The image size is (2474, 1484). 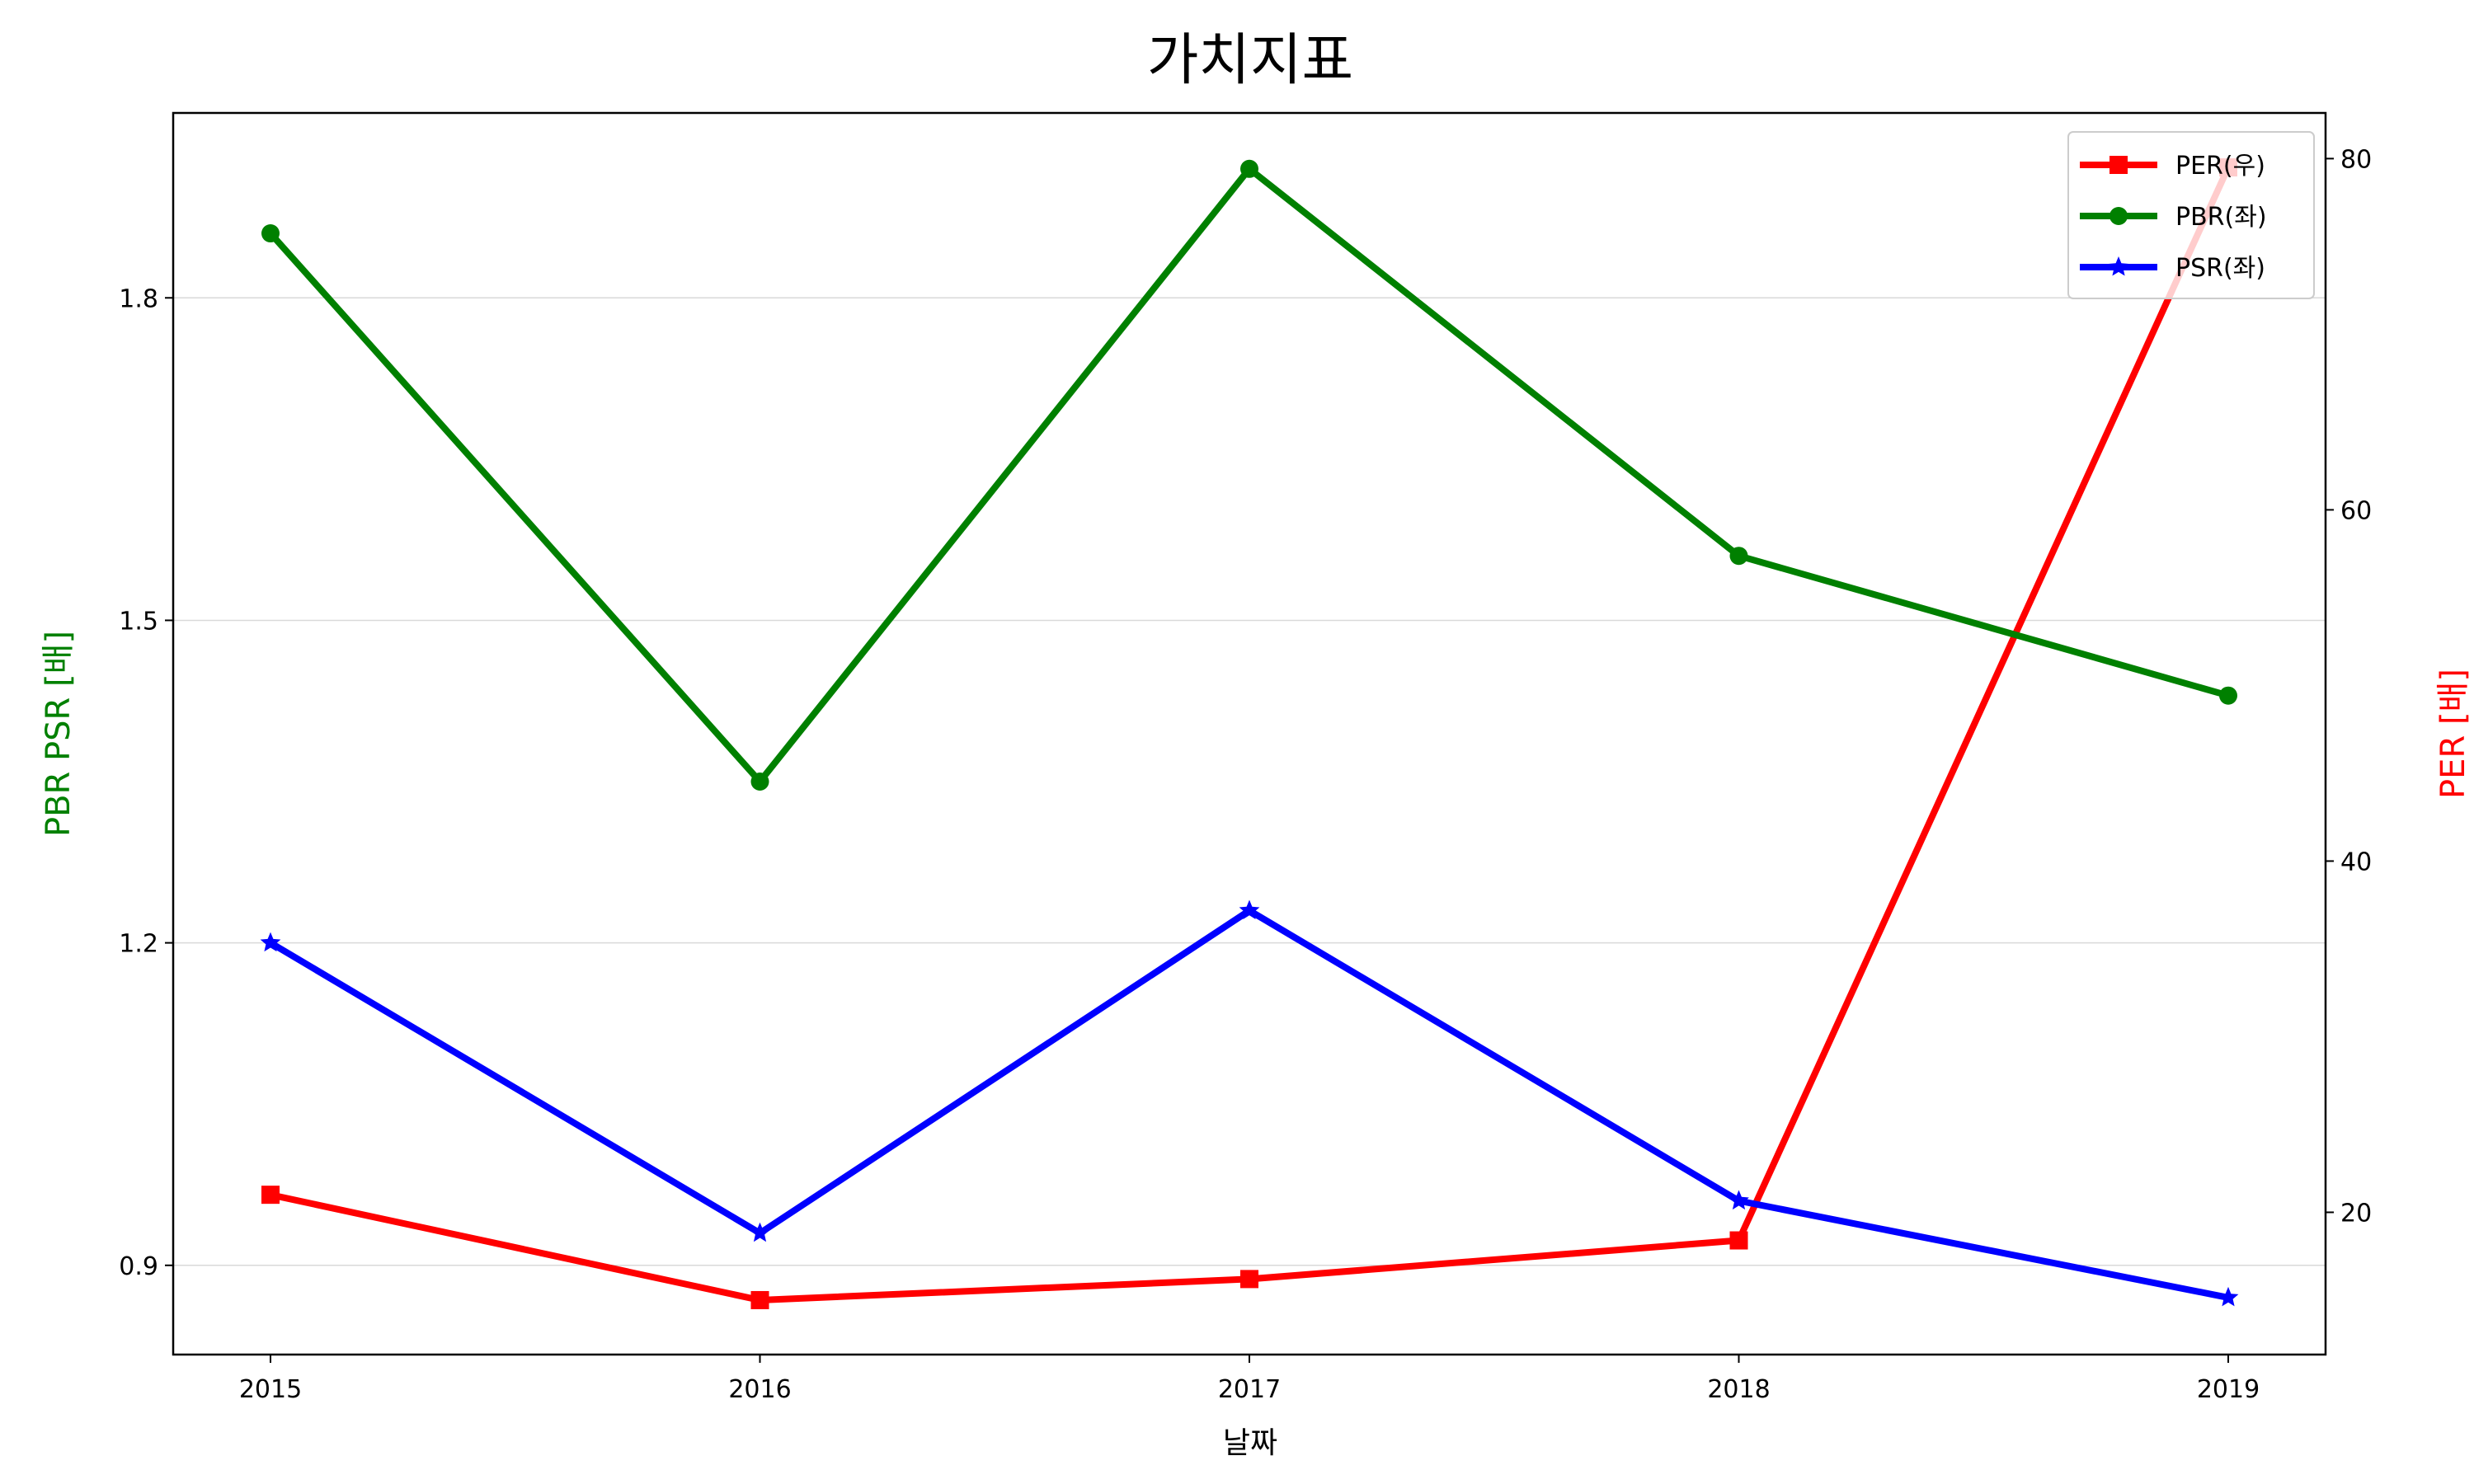 I want to click on legend-box, so click(x=2191, y=215).